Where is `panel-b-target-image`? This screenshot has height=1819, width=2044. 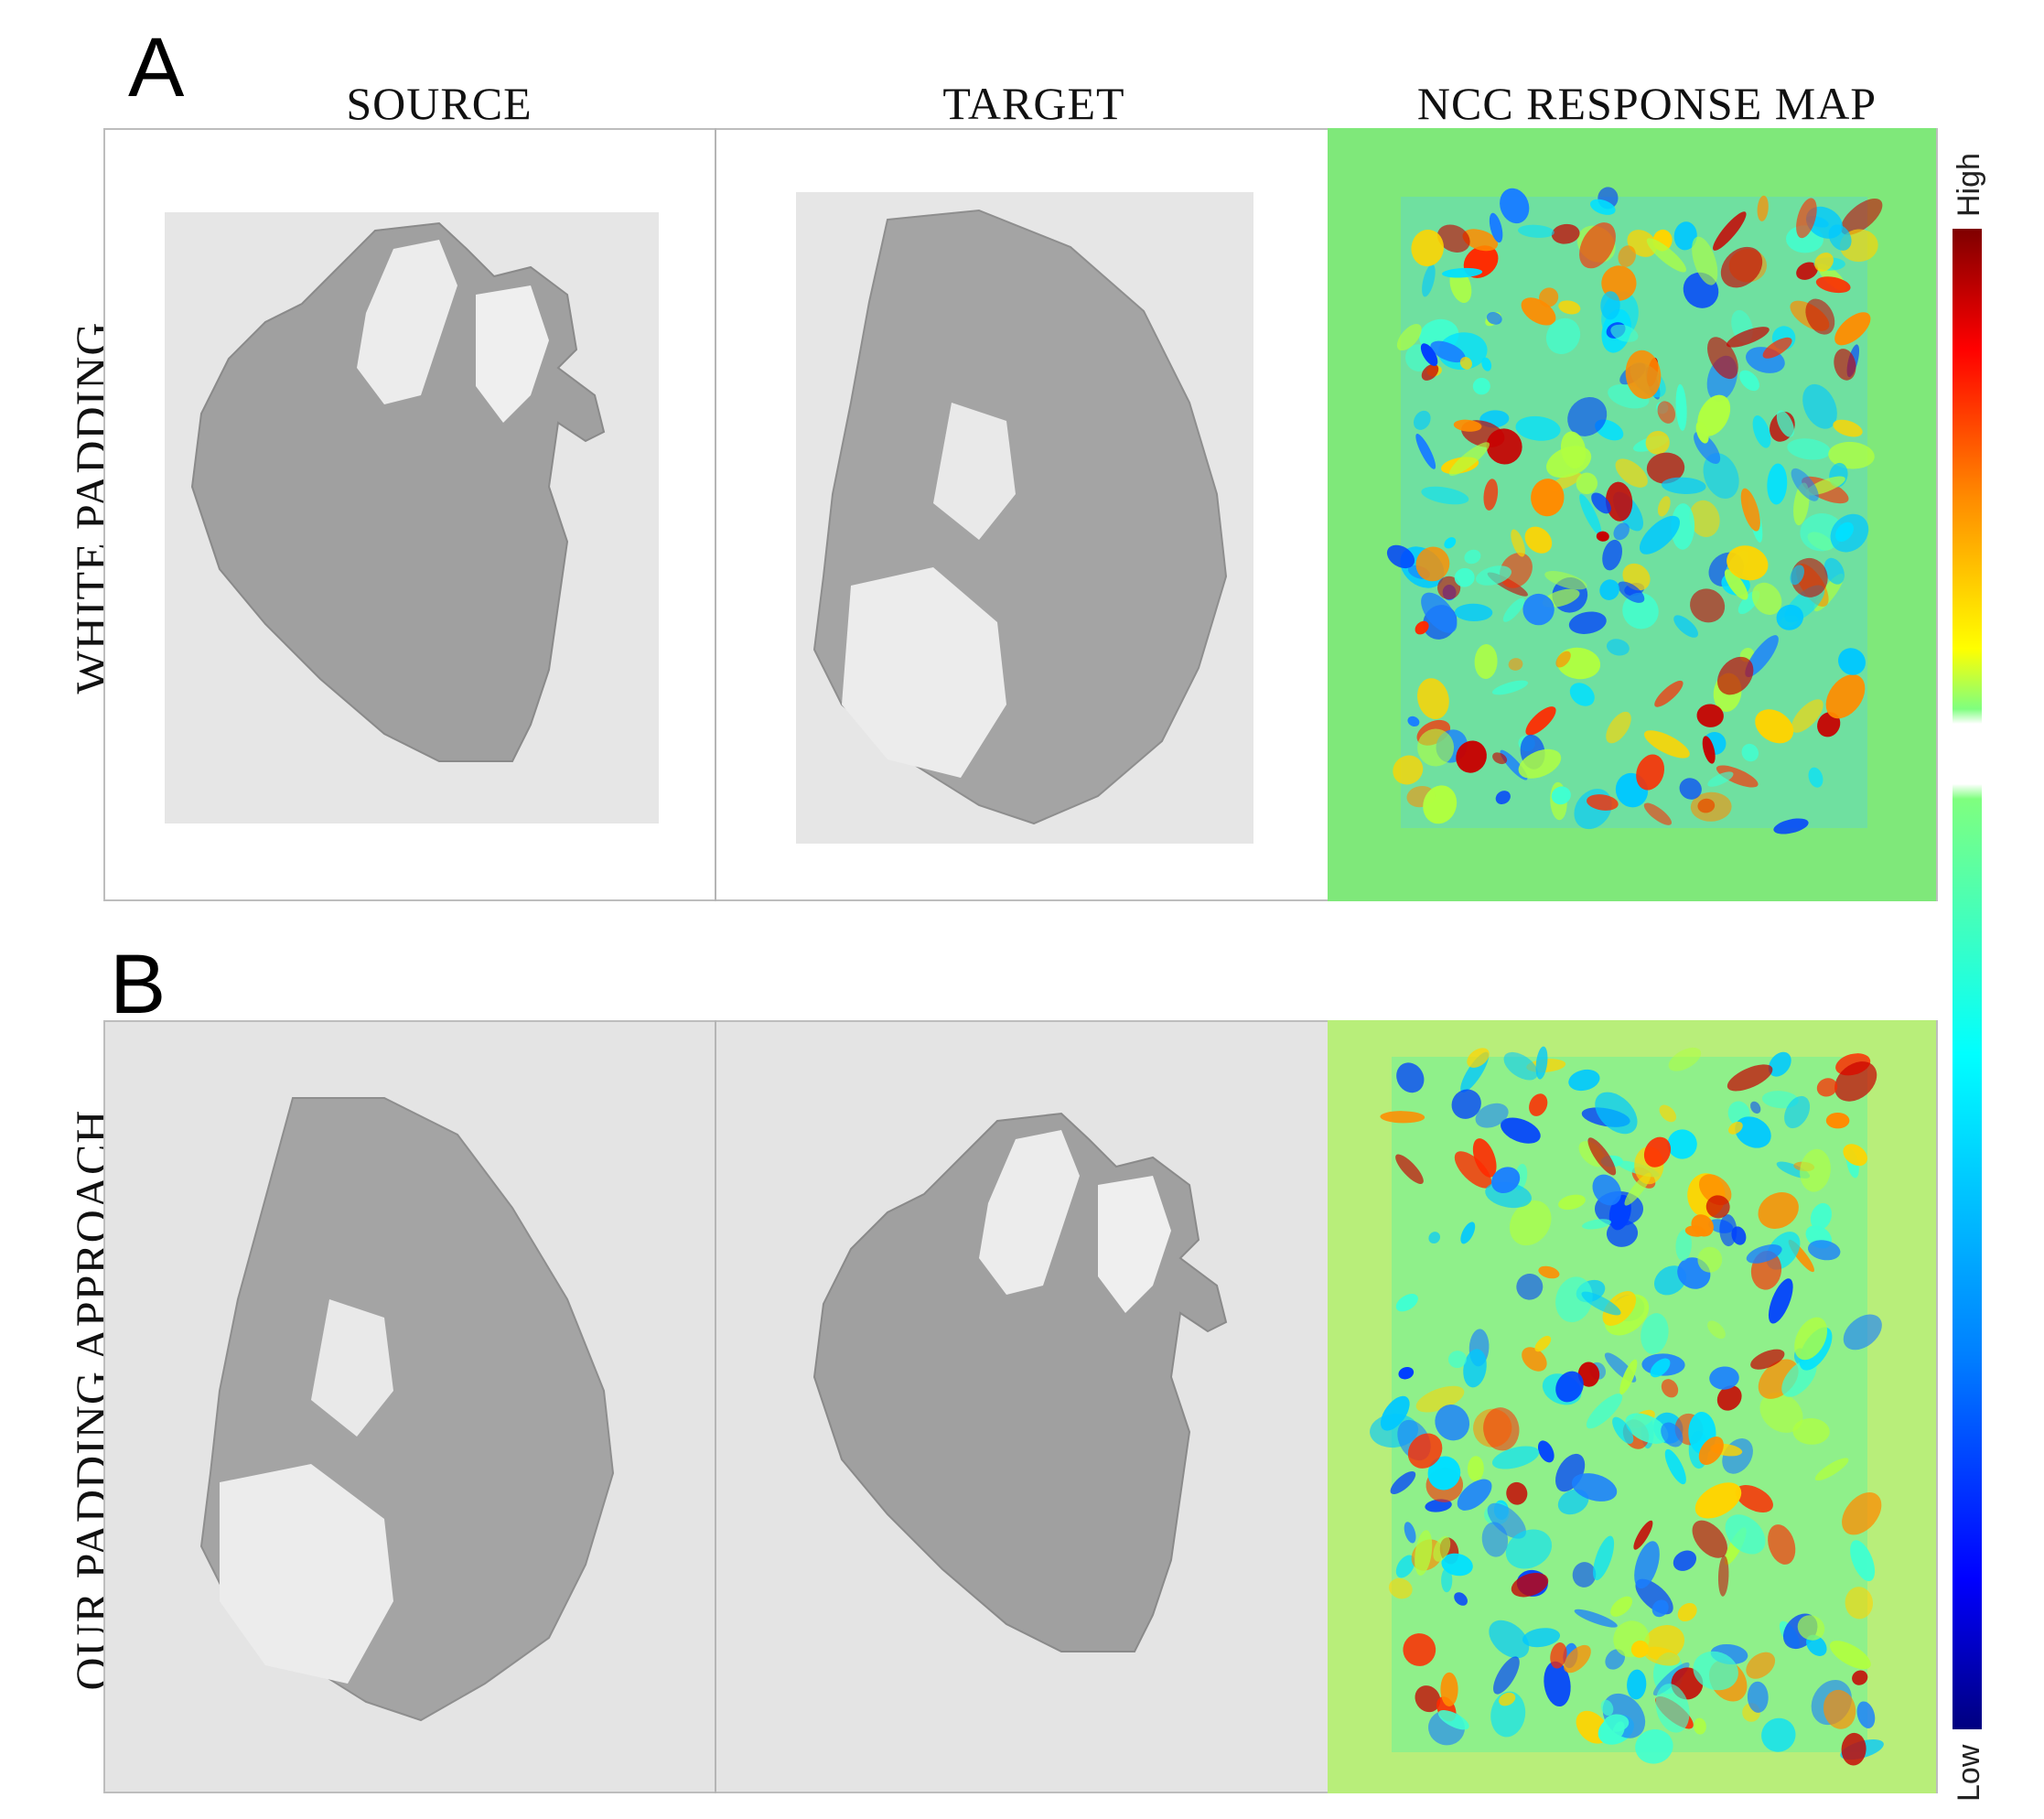 panel-b-target-image is located at coordinates (1015, 1408).